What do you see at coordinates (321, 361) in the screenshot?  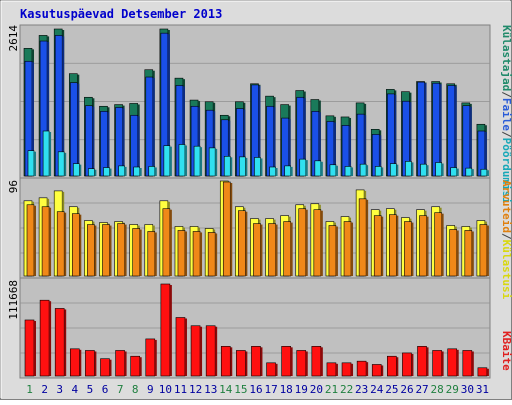 I see `bar-kbytes-20-side` at bounding box center [321, 361].